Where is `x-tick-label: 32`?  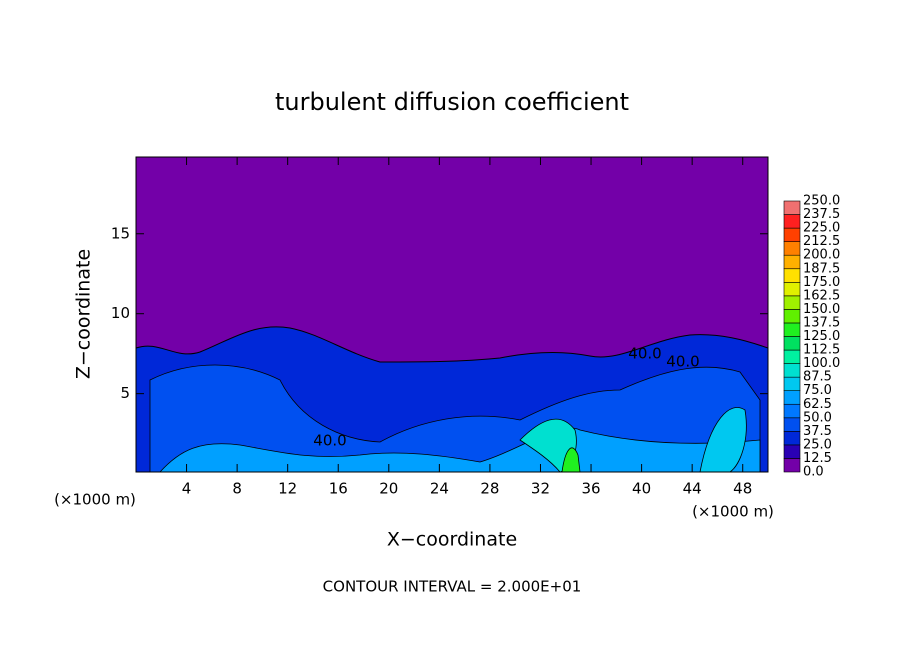
x-tick-label: 32 is located at coordinates (540, 489).